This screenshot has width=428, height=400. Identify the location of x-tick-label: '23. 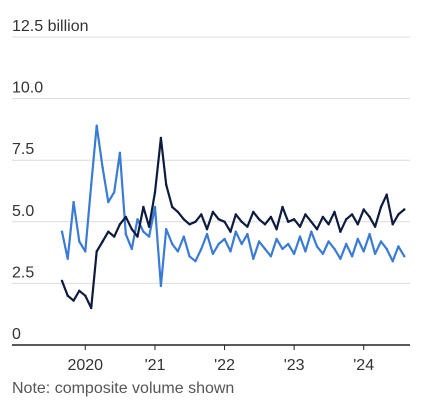
(294, 365).